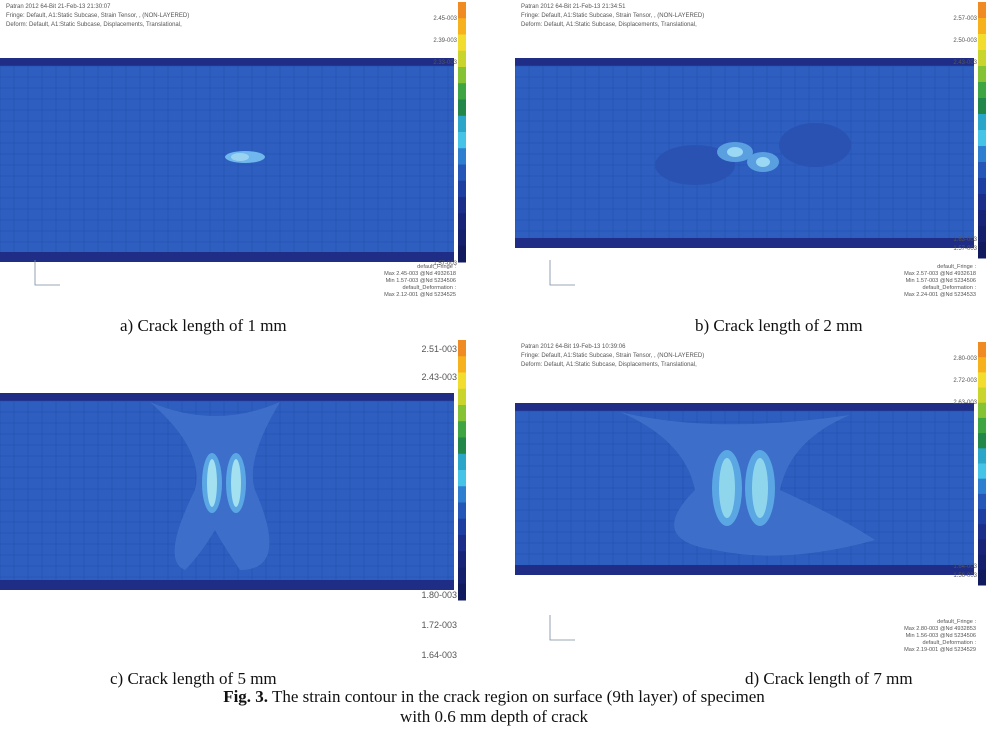  I want to click on info-line: Max 2.12-001 @Nd 5234525, so click(420, 295).